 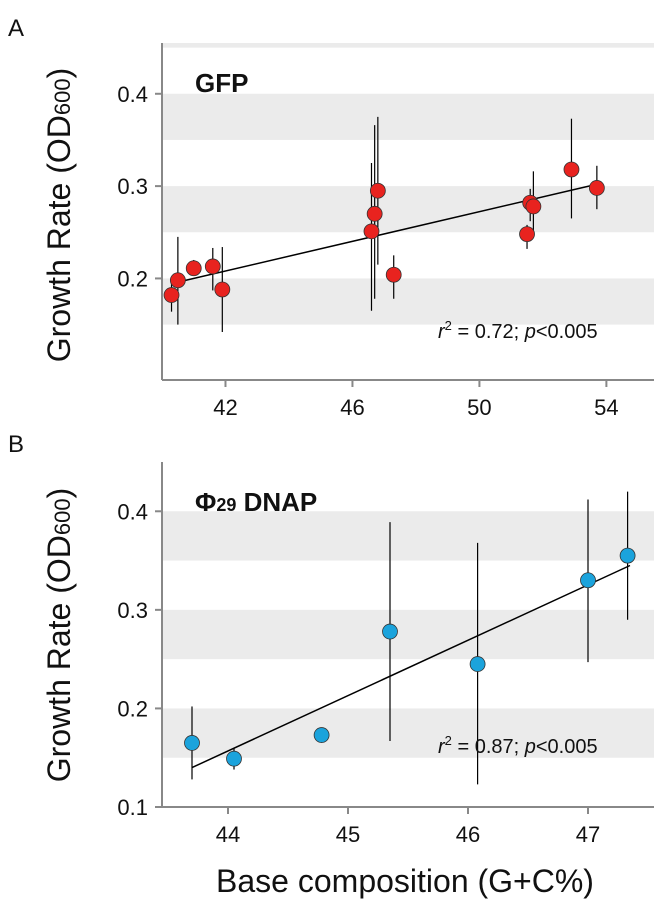 I want to click on panel-b-y-tick-label: 0.4, so click(x=132, y=511).